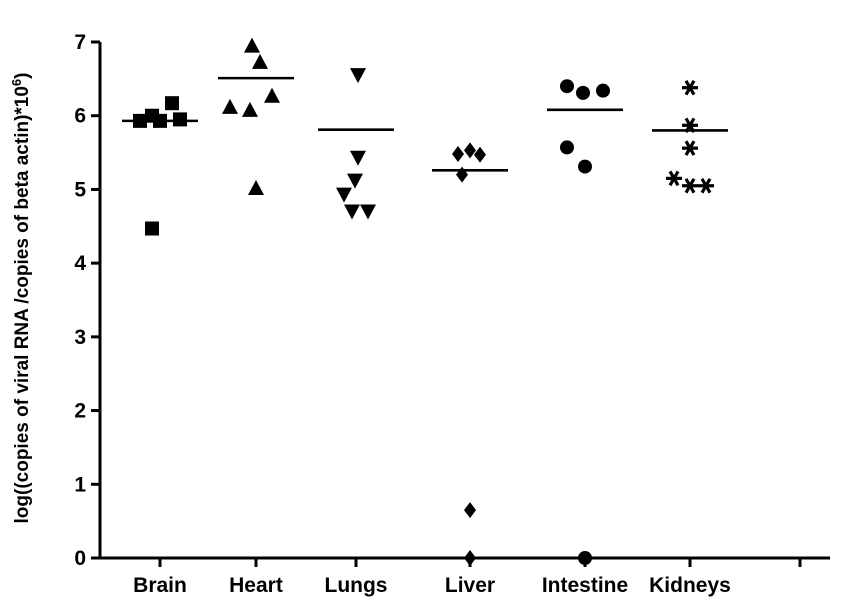 The height and width of the screenshot is (601, 848). Describe the element at coordinates (80, 337) in the screenshot. I see `y-tick-label: 3` at that location.